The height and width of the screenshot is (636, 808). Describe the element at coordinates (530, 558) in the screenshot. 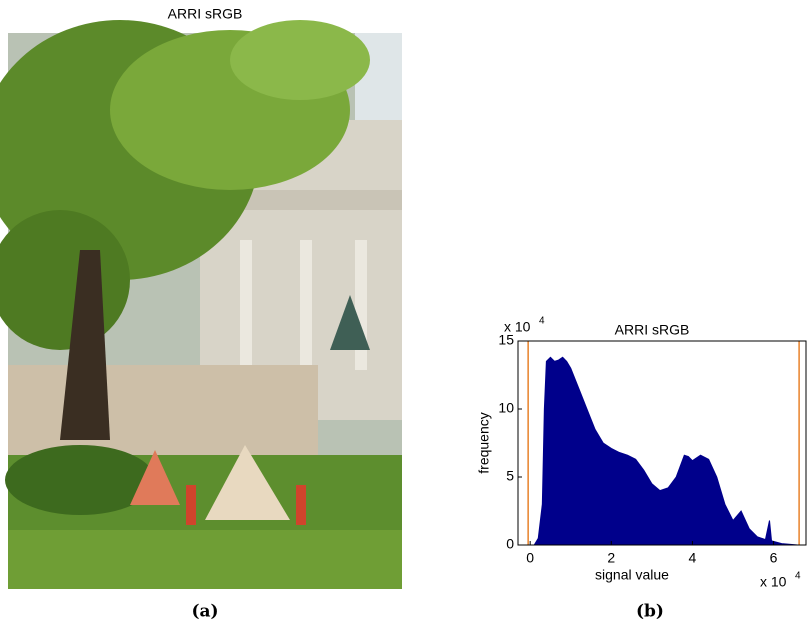

I see `x-tick-label: 0` at that location.